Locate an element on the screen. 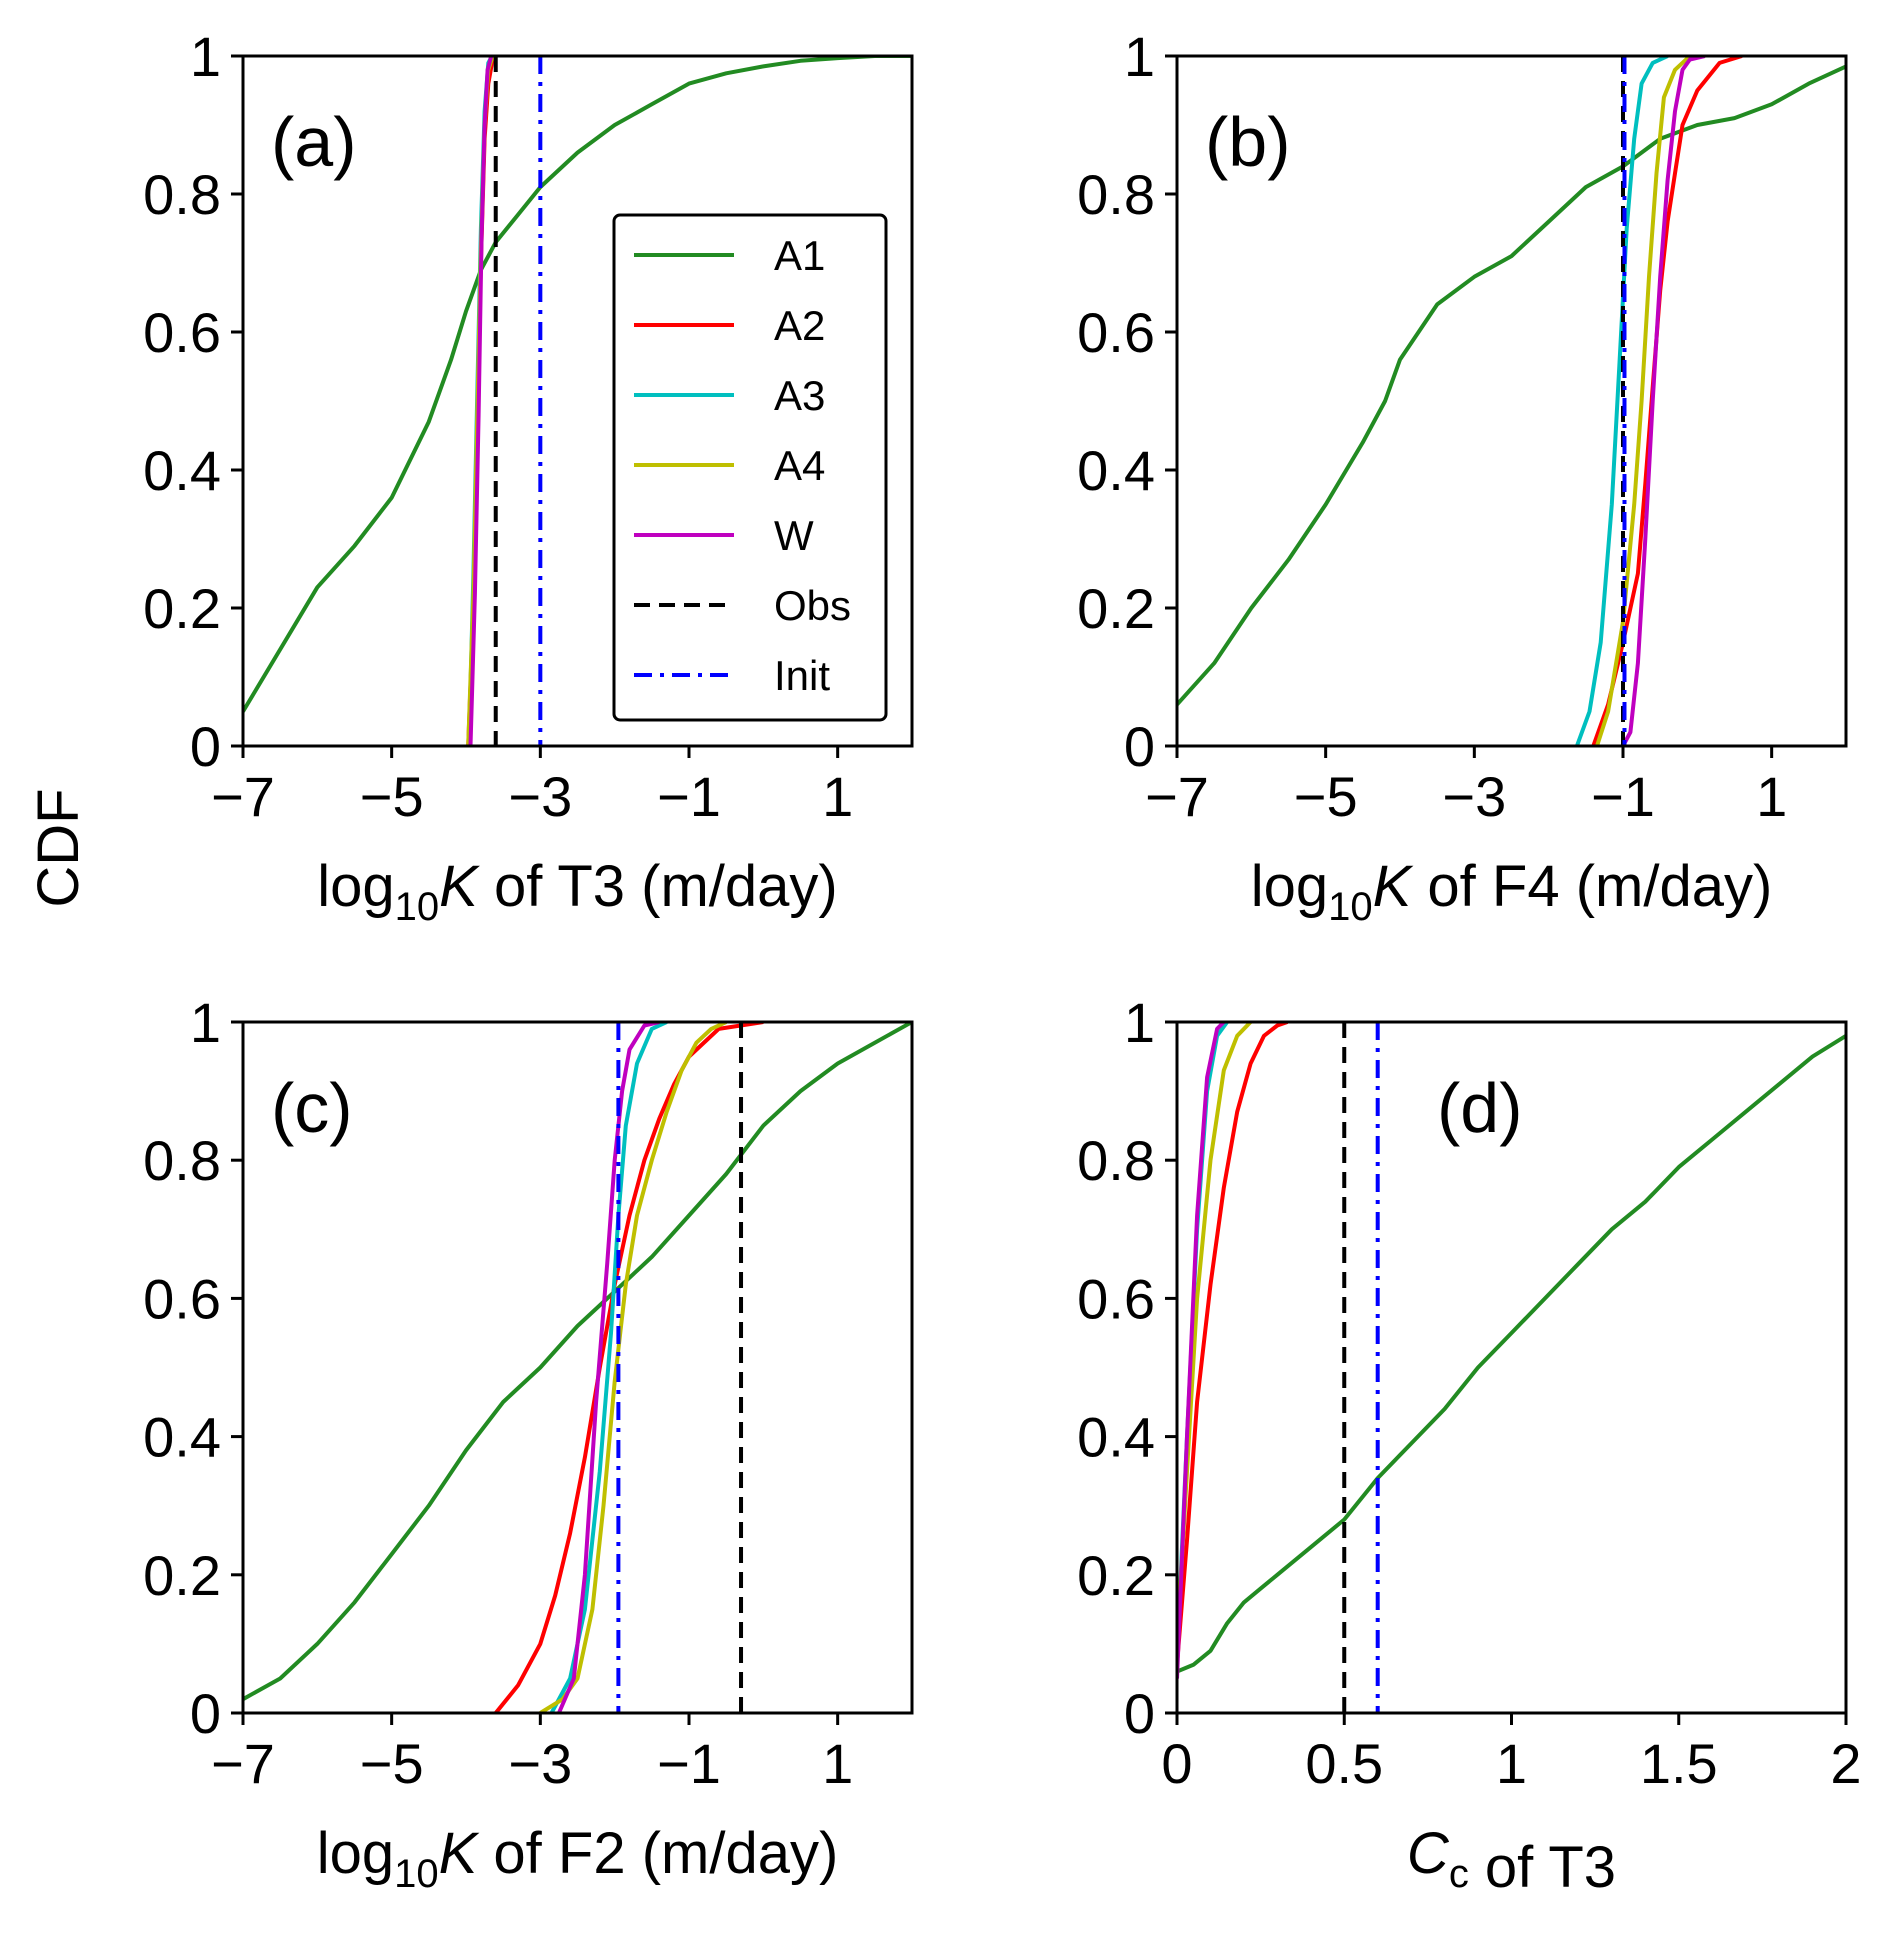  legend-label-a1: A1 is located at coordinates (799, 255).